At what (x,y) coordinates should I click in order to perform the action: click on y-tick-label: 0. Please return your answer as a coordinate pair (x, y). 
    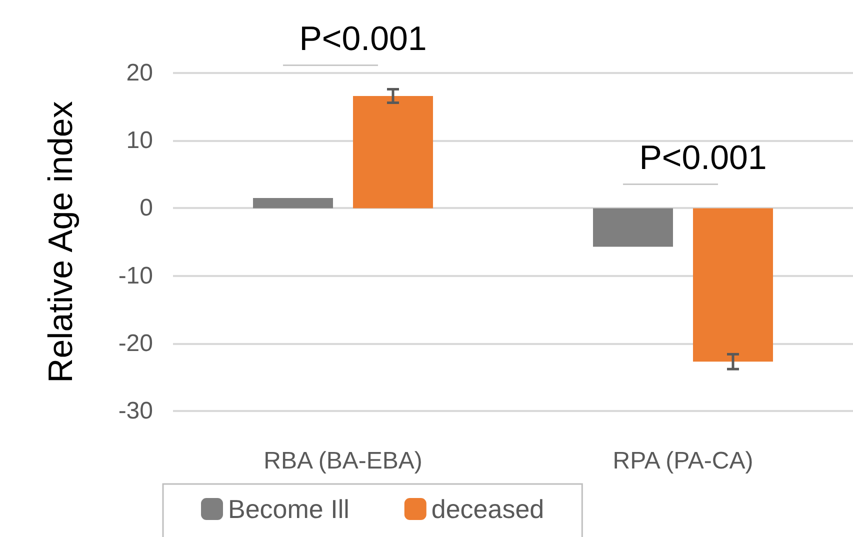
    Looking at the image, I should click on (146, 208).